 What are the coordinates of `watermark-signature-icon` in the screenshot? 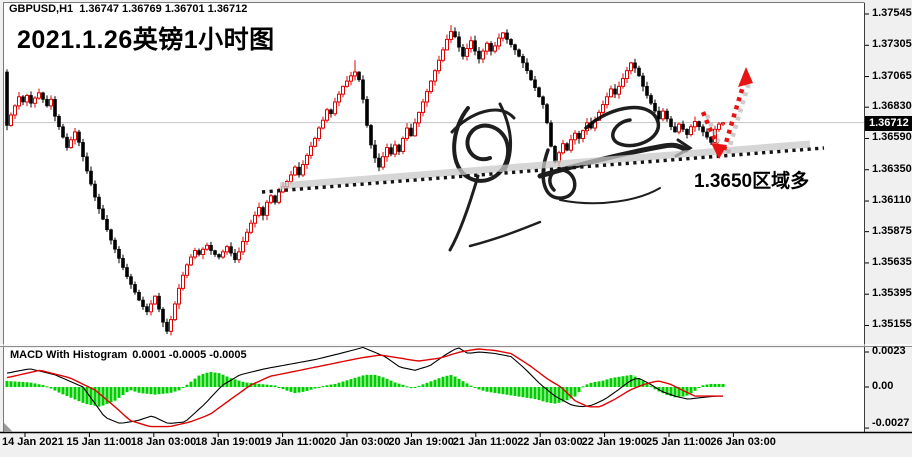 It's located at (570, 177).